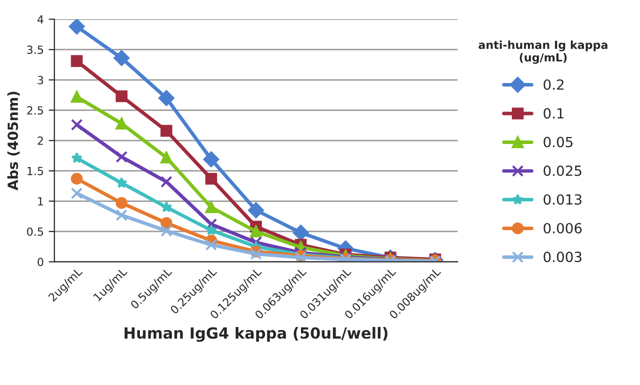 Image resolution: width=640 pixels, height=385 pixels. Describe the element at coordinates (41, 80) in the screenshot. I see `y-tick-label: 3` at that location.